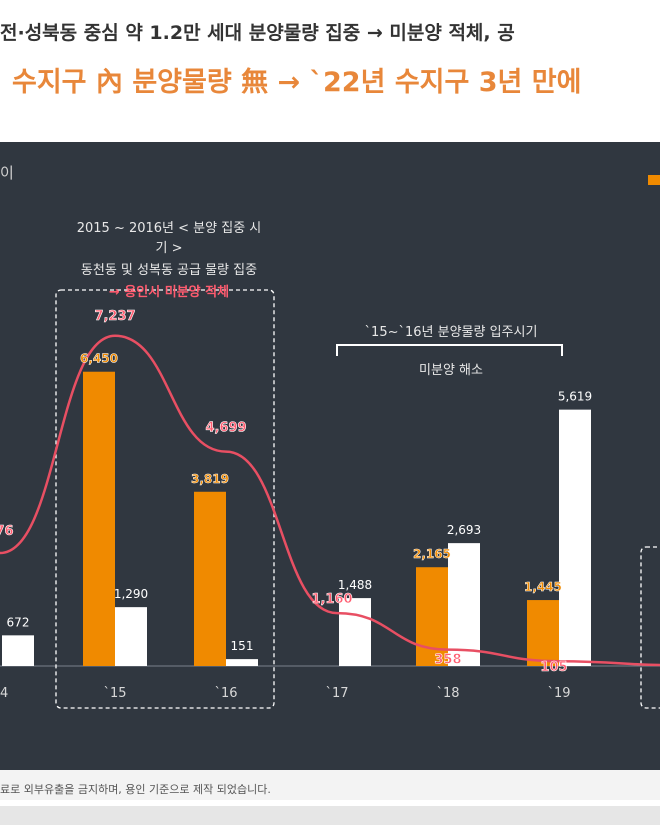  I want to click on bracket, so click(449, 350).